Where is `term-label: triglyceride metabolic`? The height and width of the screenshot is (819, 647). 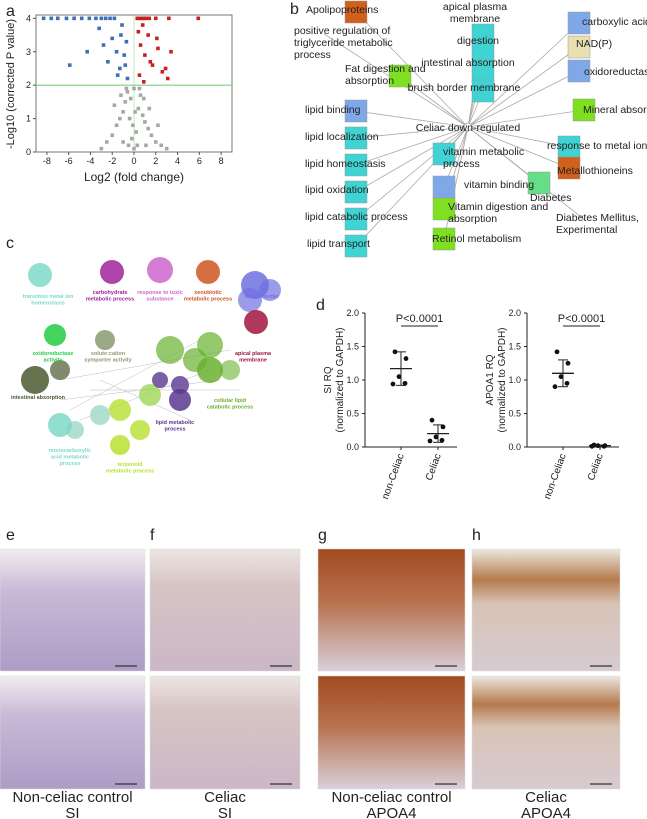
term-label: triglyceride metabolic is located at coordinates (343, 43).